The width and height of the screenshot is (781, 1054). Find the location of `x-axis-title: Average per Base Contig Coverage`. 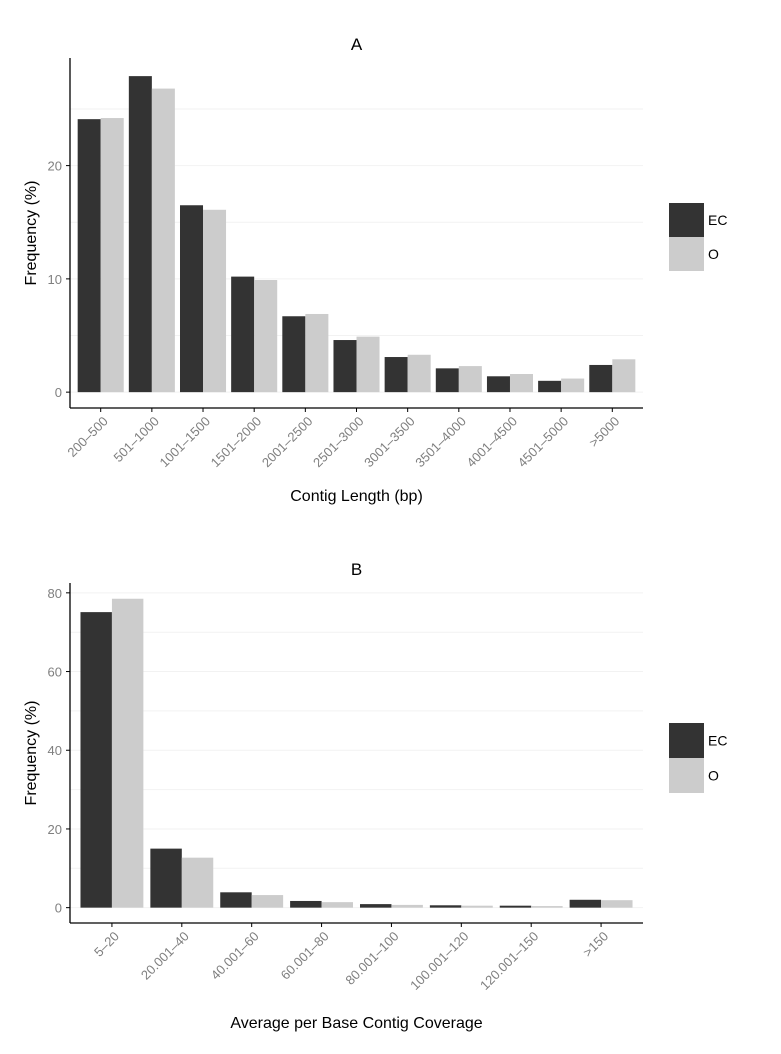

x-axis-title: Average per Base Contig Coverage is located at coordinates (356, 1023).